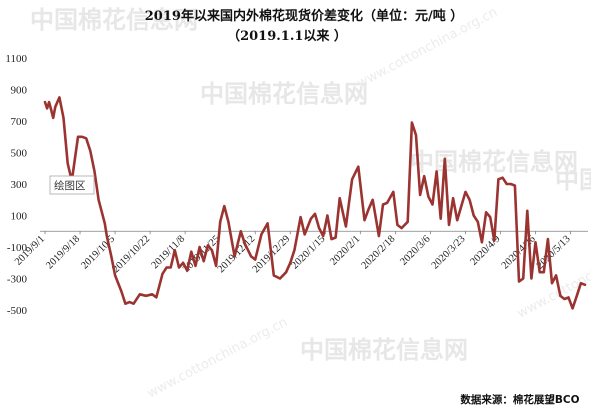 This screenshot has height=415, width=591. What do you see at coordinates (287, 36) in the screenshot?
I see `chart-subtitle: （2019.1.1以来 ）` at bounding box center [287, 36].